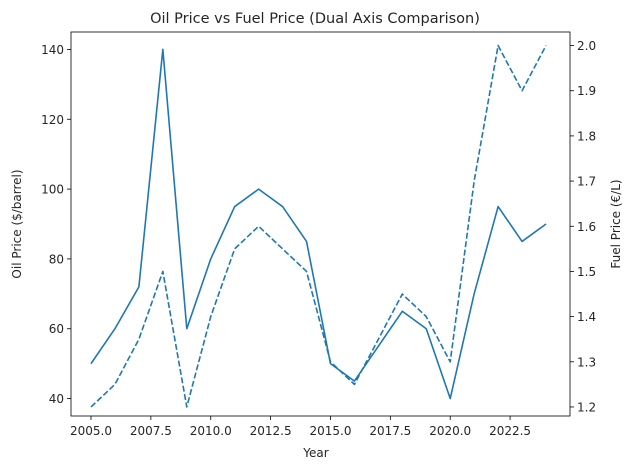 Image resolution: width=630 pixels, height=470 pixels. I want to click on left-y-tick-label: 120, so click(52, 120).